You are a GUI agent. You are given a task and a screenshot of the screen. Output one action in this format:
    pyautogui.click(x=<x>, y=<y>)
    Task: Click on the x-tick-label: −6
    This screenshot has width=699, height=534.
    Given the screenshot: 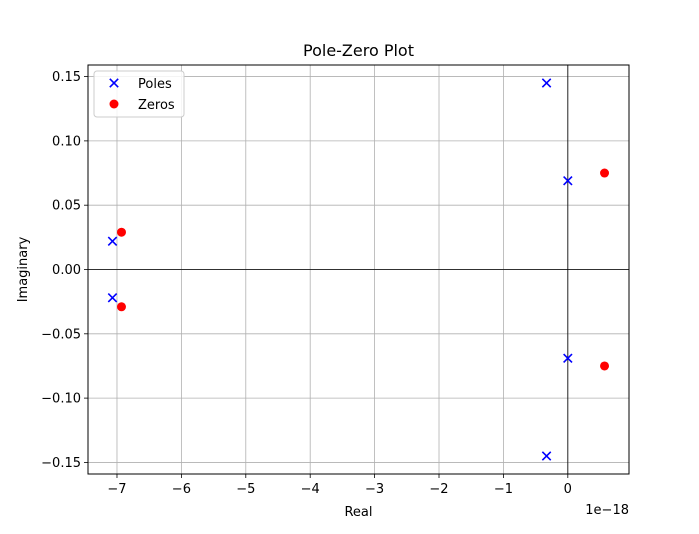 What is the action you would take?
    pyautogui.click(x=181, y=489)
    